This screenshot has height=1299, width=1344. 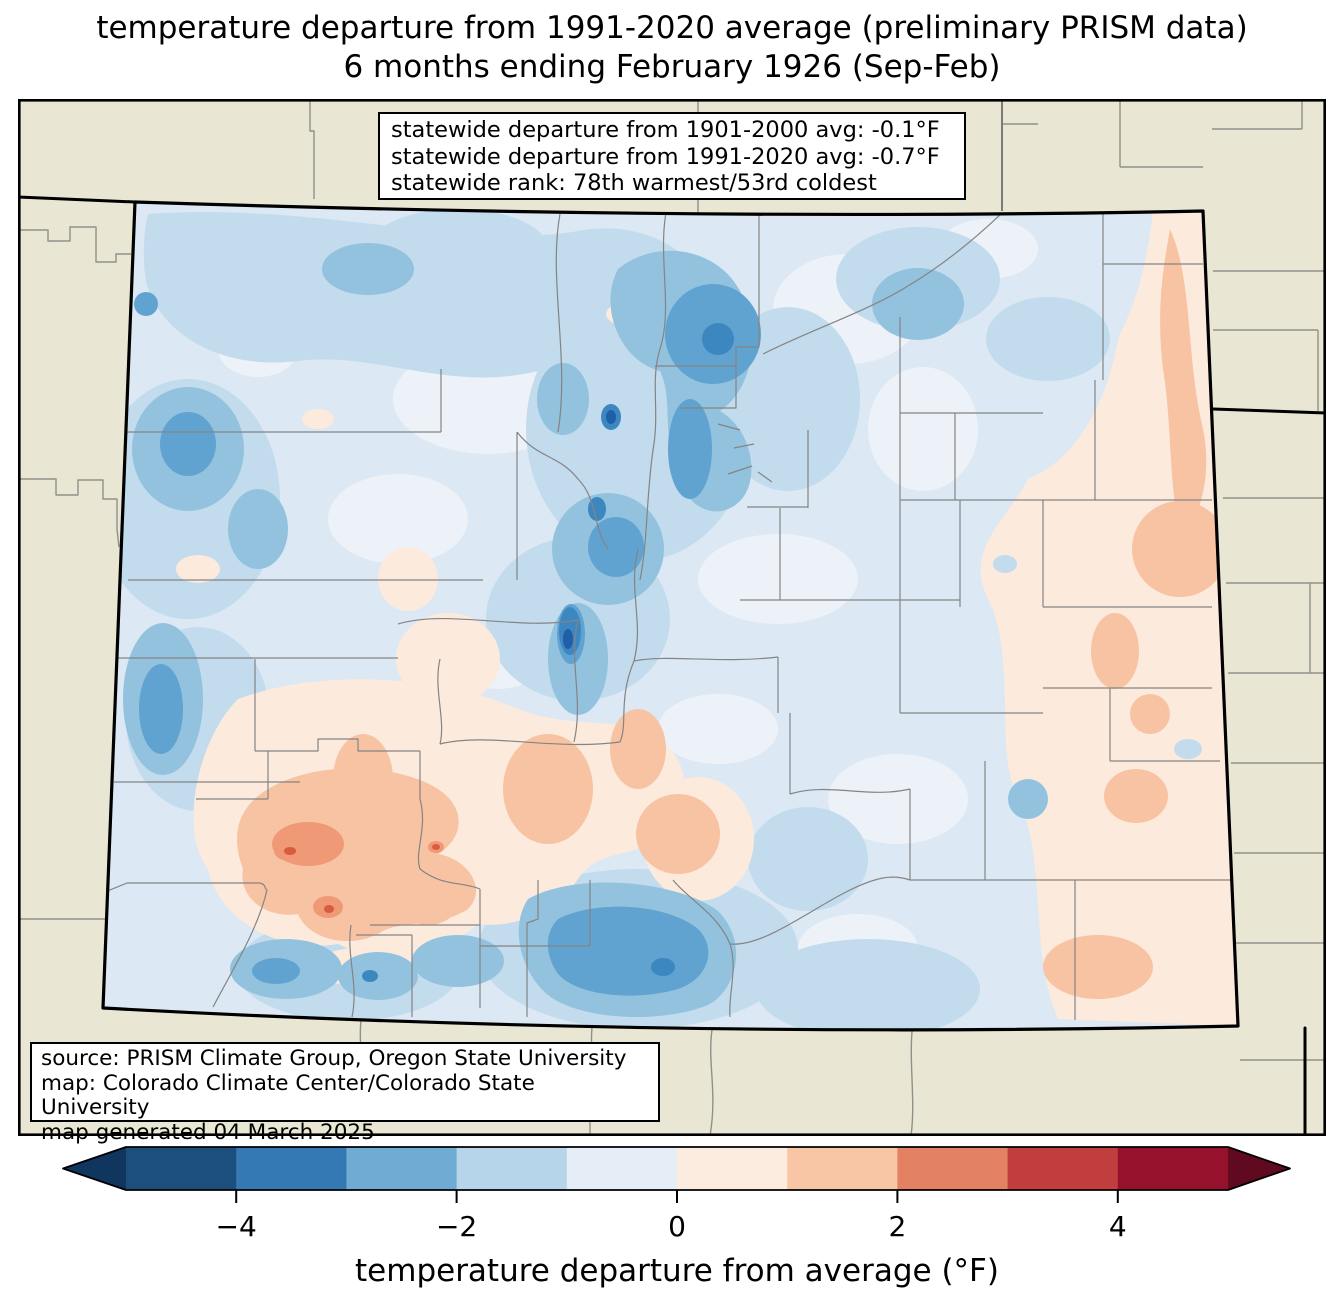 I want to click on colorbar-tick-label: 0, so click(x=677, y=1226).